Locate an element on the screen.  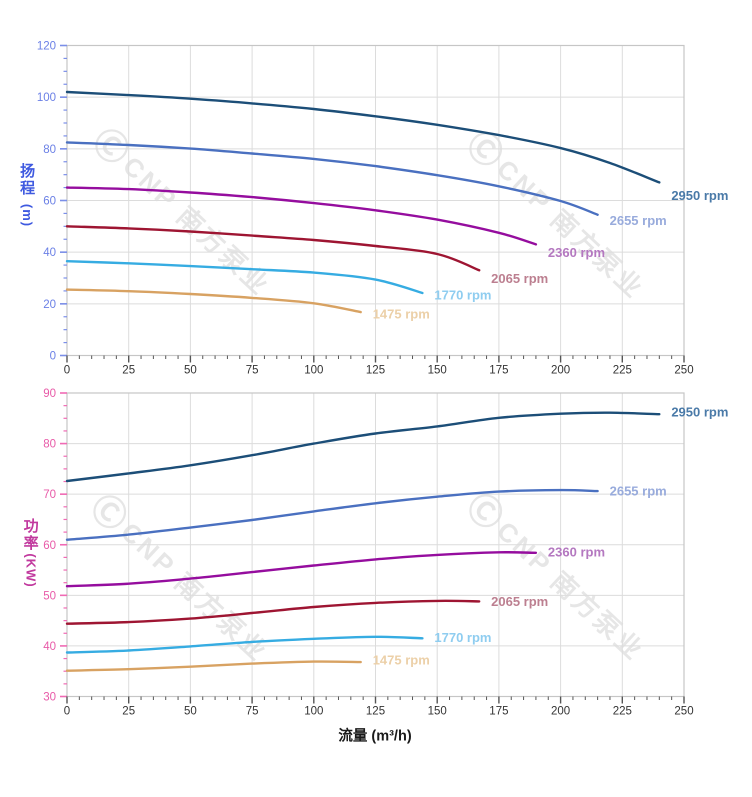
y-axis-title-head: 扬程 (m) is located at coordinates (27, 195).